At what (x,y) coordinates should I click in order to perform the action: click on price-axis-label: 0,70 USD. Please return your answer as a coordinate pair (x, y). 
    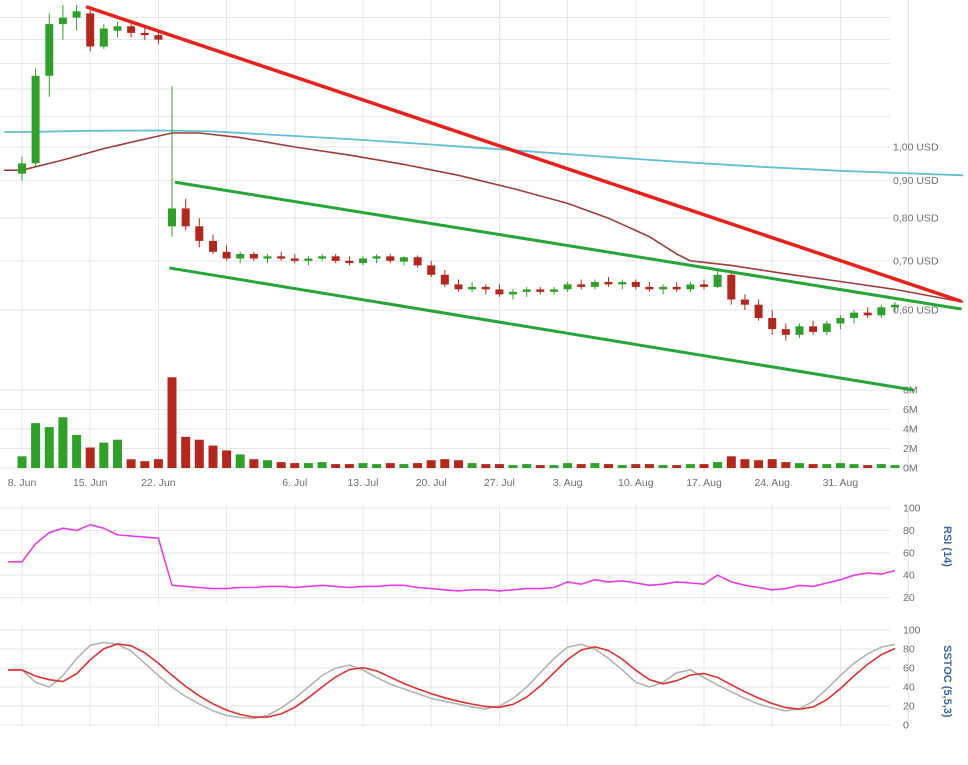
    Looking at the image, I should click on (916, 261).